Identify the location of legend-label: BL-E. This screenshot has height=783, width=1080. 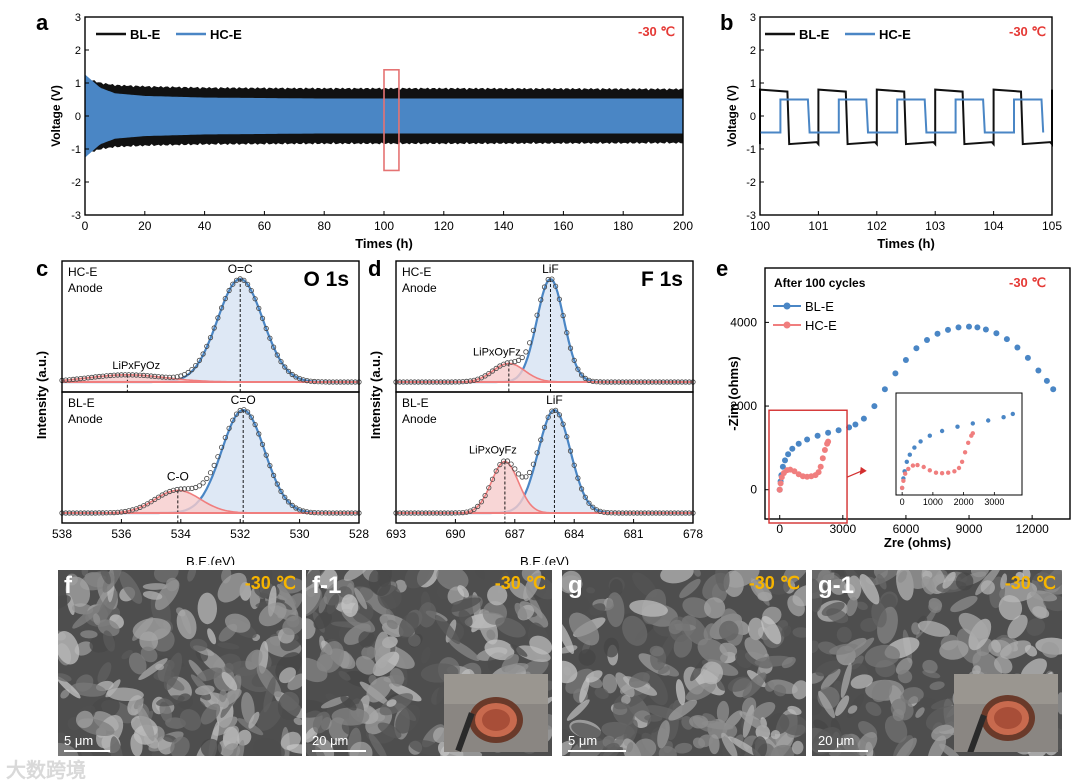
(814, 34).